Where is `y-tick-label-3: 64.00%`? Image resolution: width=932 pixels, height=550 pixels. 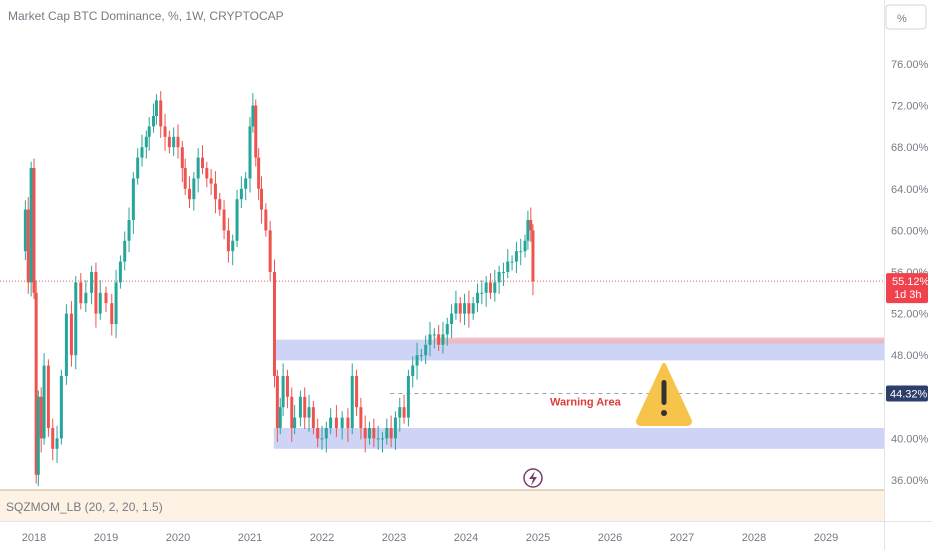 y-tick-label-3: 64.00% is located at coordinates (910, 190).